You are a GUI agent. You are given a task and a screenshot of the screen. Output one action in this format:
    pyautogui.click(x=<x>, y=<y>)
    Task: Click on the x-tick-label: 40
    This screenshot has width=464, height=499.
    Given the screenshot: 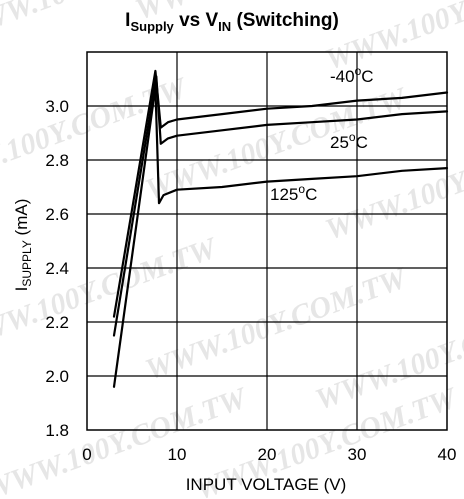 What is the action you would take?
    pyautogui.click(x=447, y=454)
    